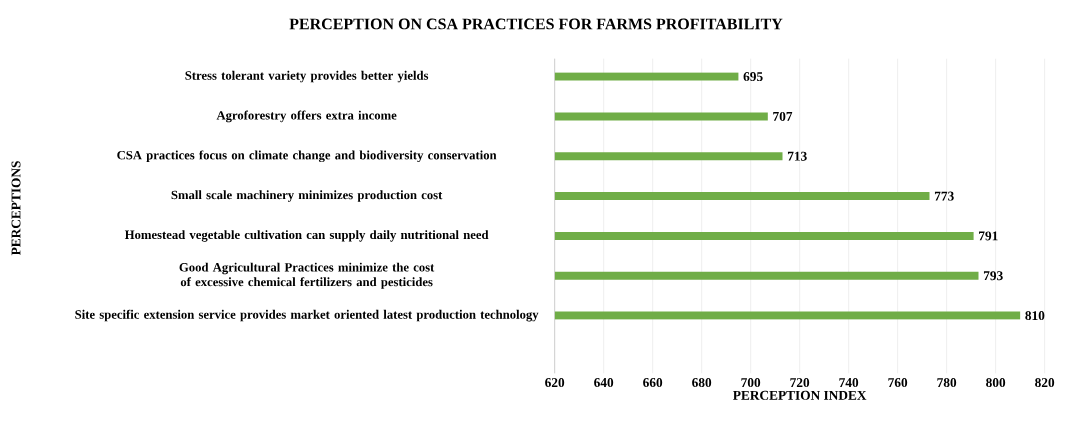 The height and width of the screenshot is (432, 1072). What do you see at coordinates (988, 236) in the screenshot?
I see `data-label: 791` at bounding box center [988, 236].